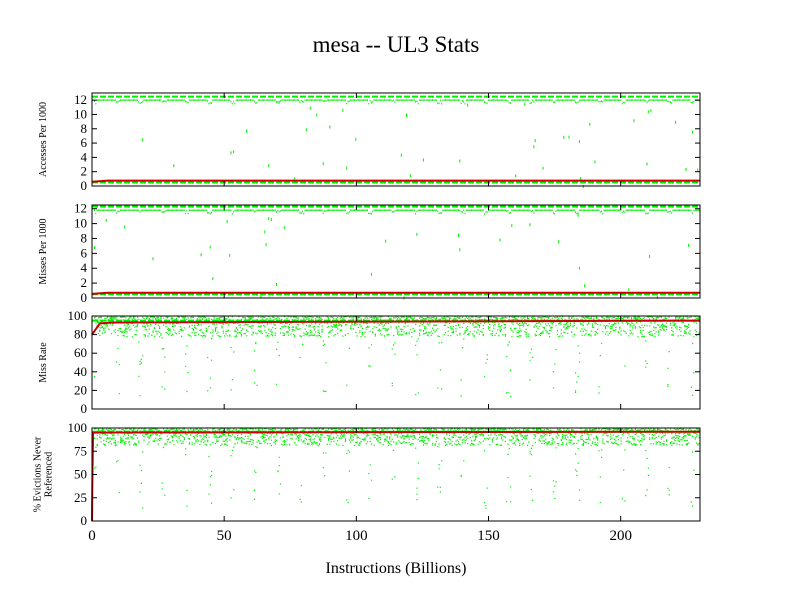  Describe the element at coordinates (84, 408) in the screenshot. I see `miss-rate-ytick-label: 0` at that location.